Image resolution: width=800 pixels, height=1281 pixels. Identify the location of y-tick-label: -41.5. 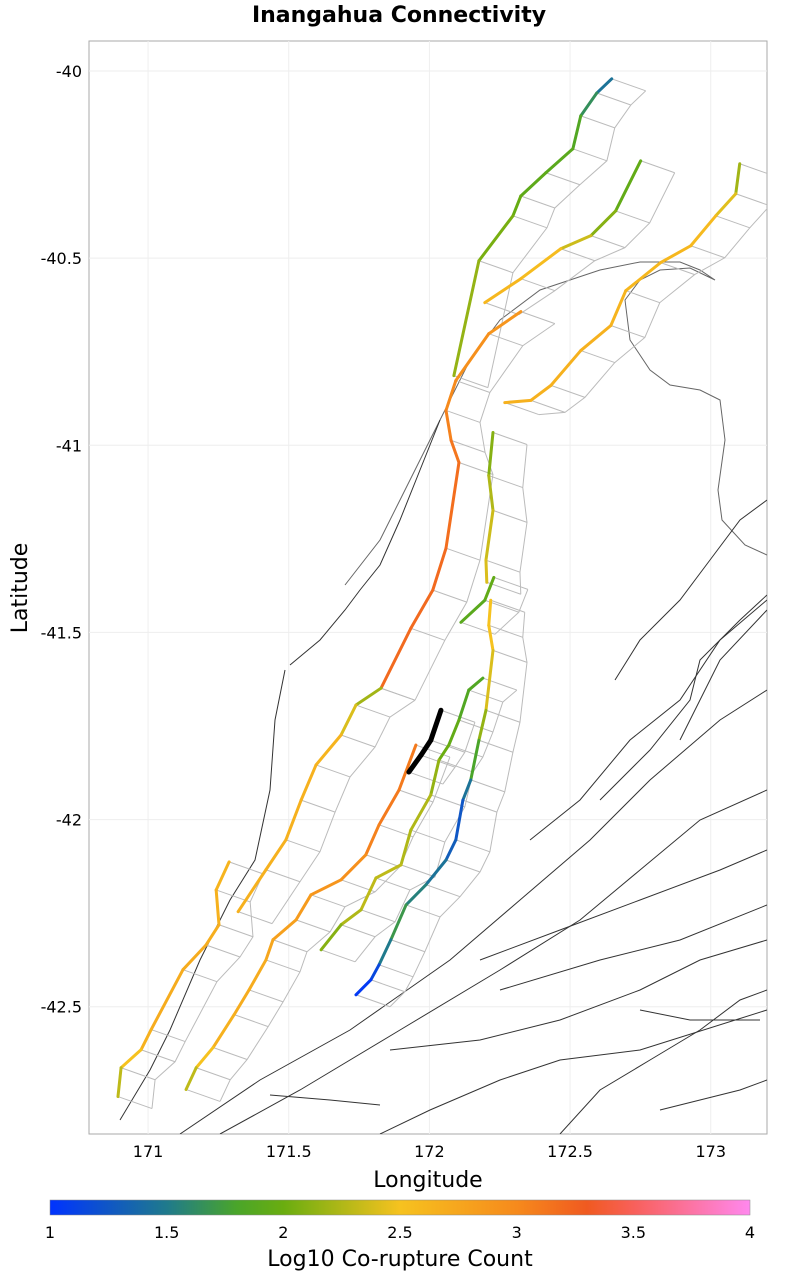
(61, 632).